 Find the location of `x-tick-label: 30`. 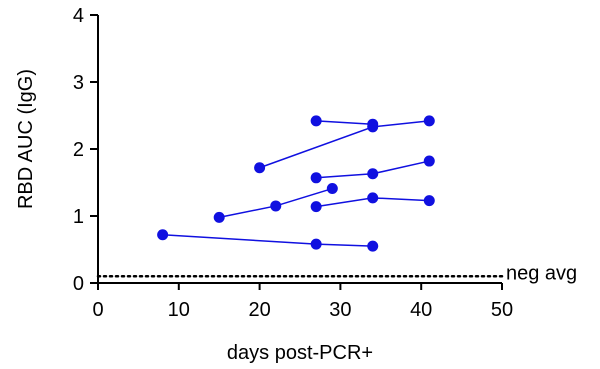

x-tick-label: 30 is located at coordinates (340, 310).